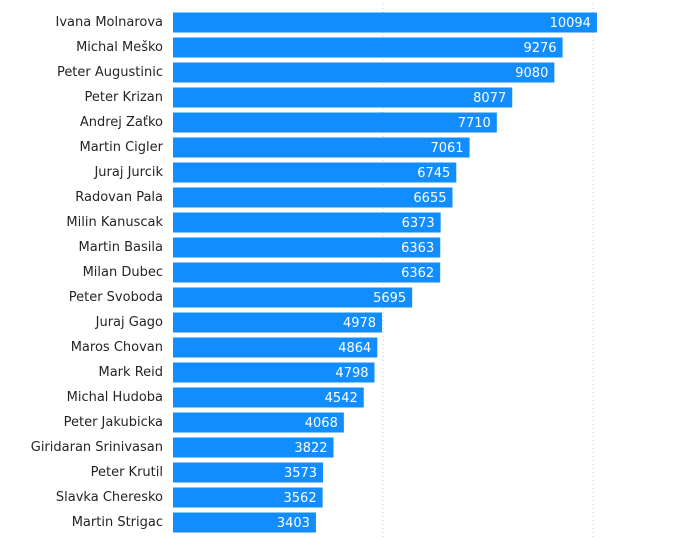 This screenshot has width=697, height=541. Describe the element at coordinates (123, 272) in the screenshot. I see `category-label: Milan Dubec` at that location.